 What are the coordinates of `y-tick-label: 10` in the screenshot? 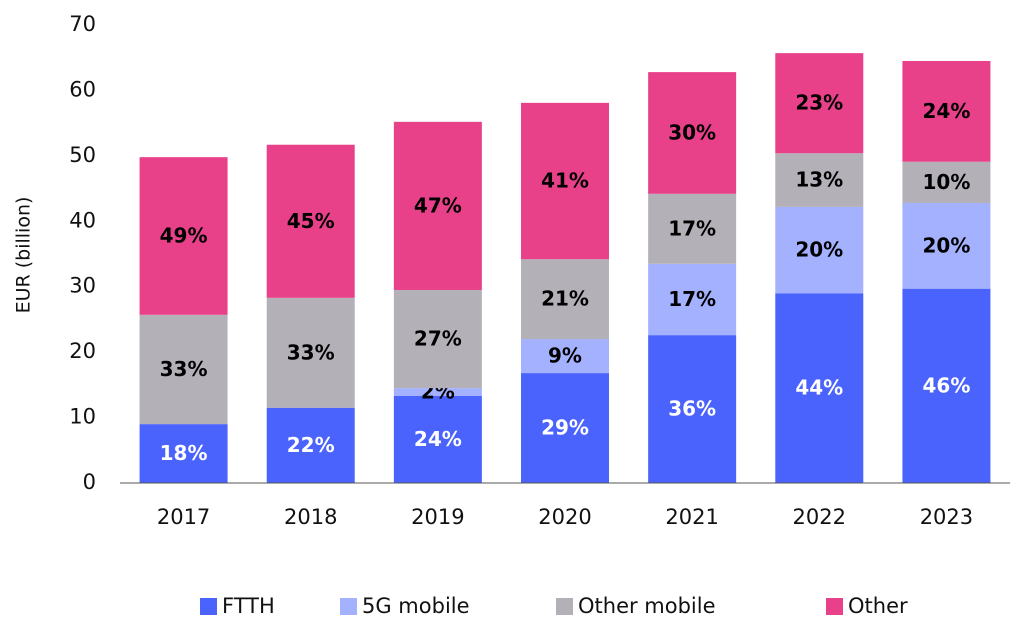 It's located at (82, 417).